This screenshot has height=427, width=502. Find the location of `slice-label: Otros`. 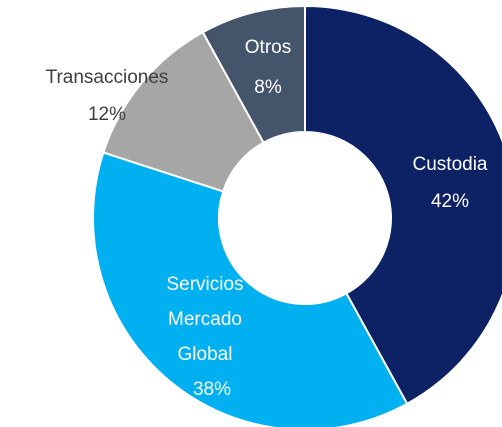

slice-label: Otros is located at coordinates (268, 47).